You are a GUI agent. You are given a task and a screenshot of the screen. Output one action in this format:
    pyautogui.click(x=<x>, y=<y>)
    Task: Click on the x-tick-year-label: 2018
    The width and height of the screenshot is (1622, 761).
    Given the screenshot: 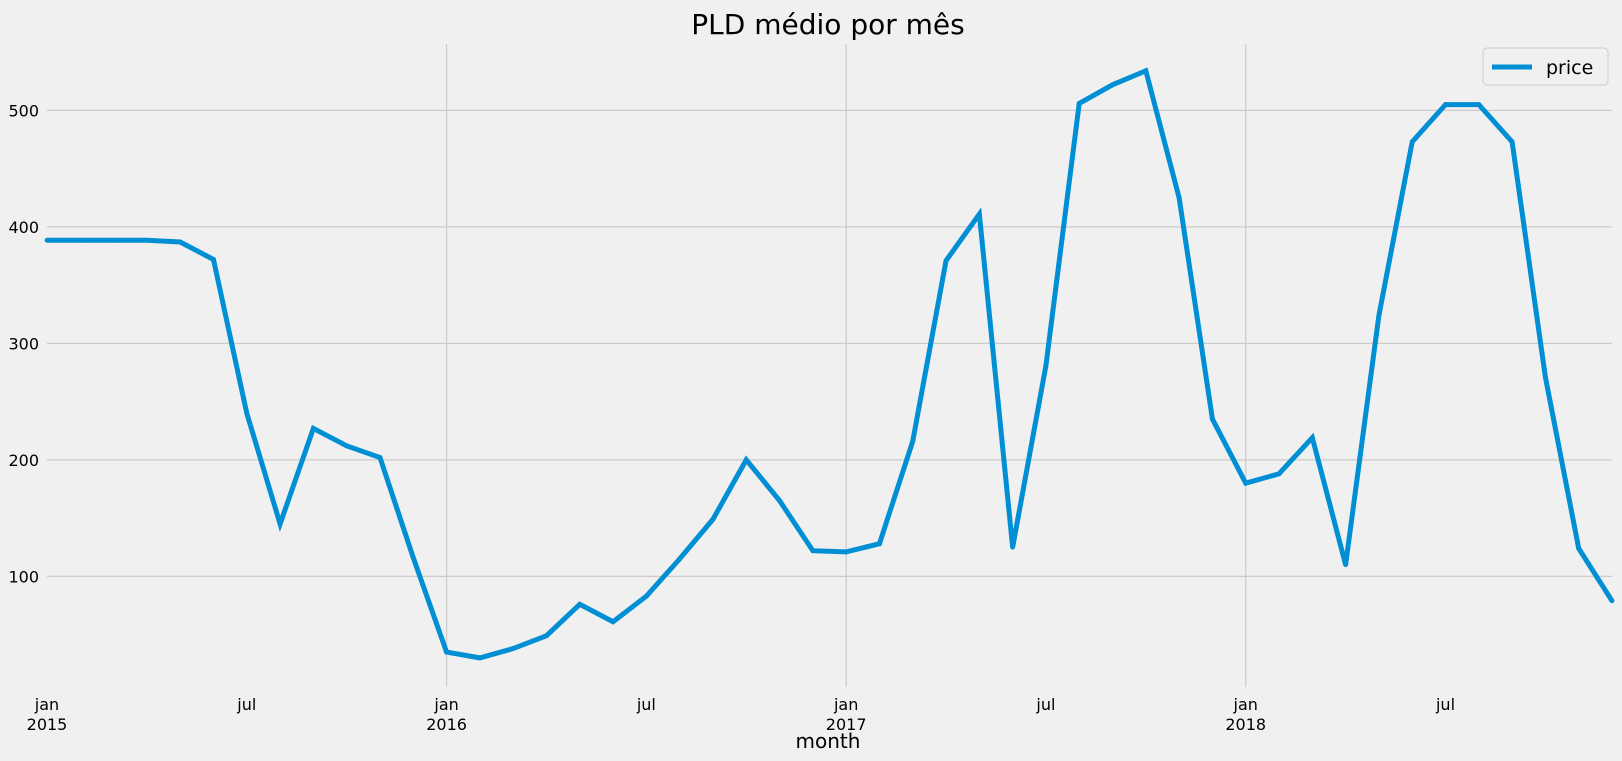 What is the action you would take?
    pyautogui.click(x=1245, y=724)
    